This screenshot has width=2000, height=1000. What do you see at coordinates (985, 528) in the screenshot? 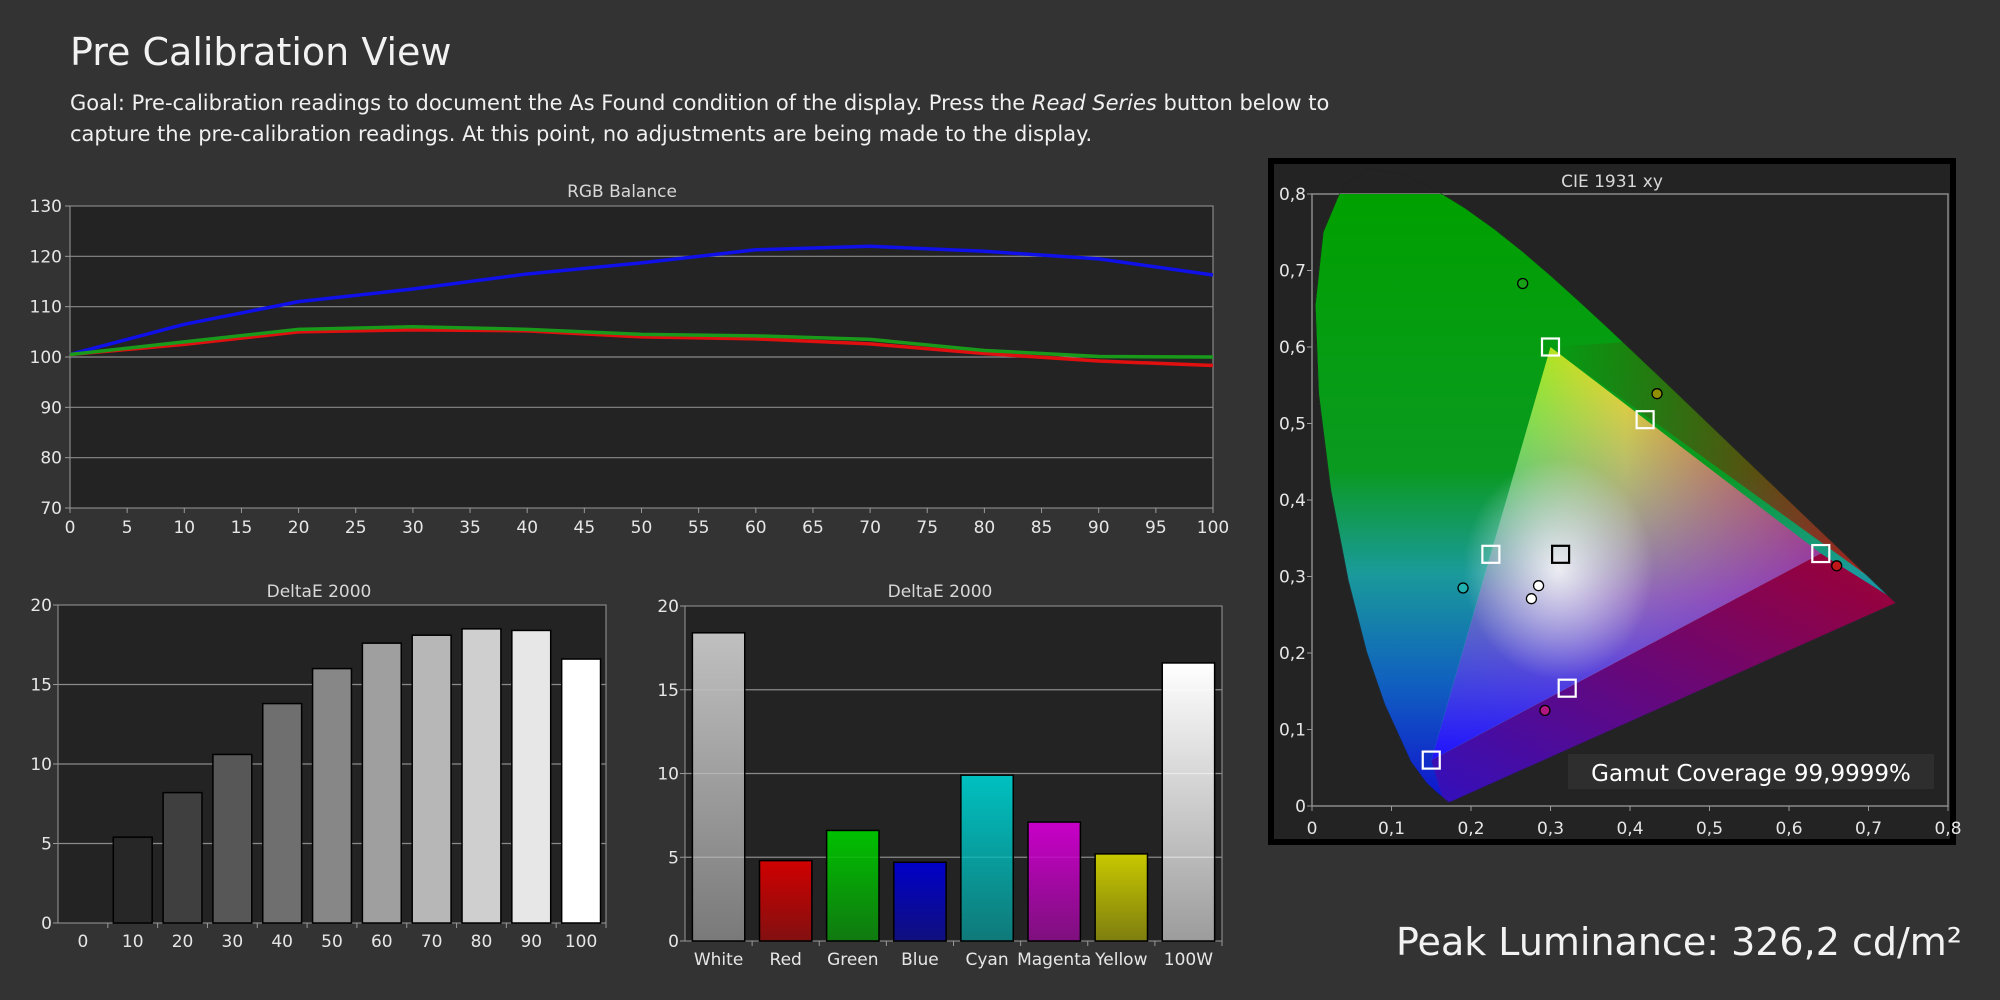
I see `rgb-balance-x-tick-label: 80` at bounding box center [985, 528].